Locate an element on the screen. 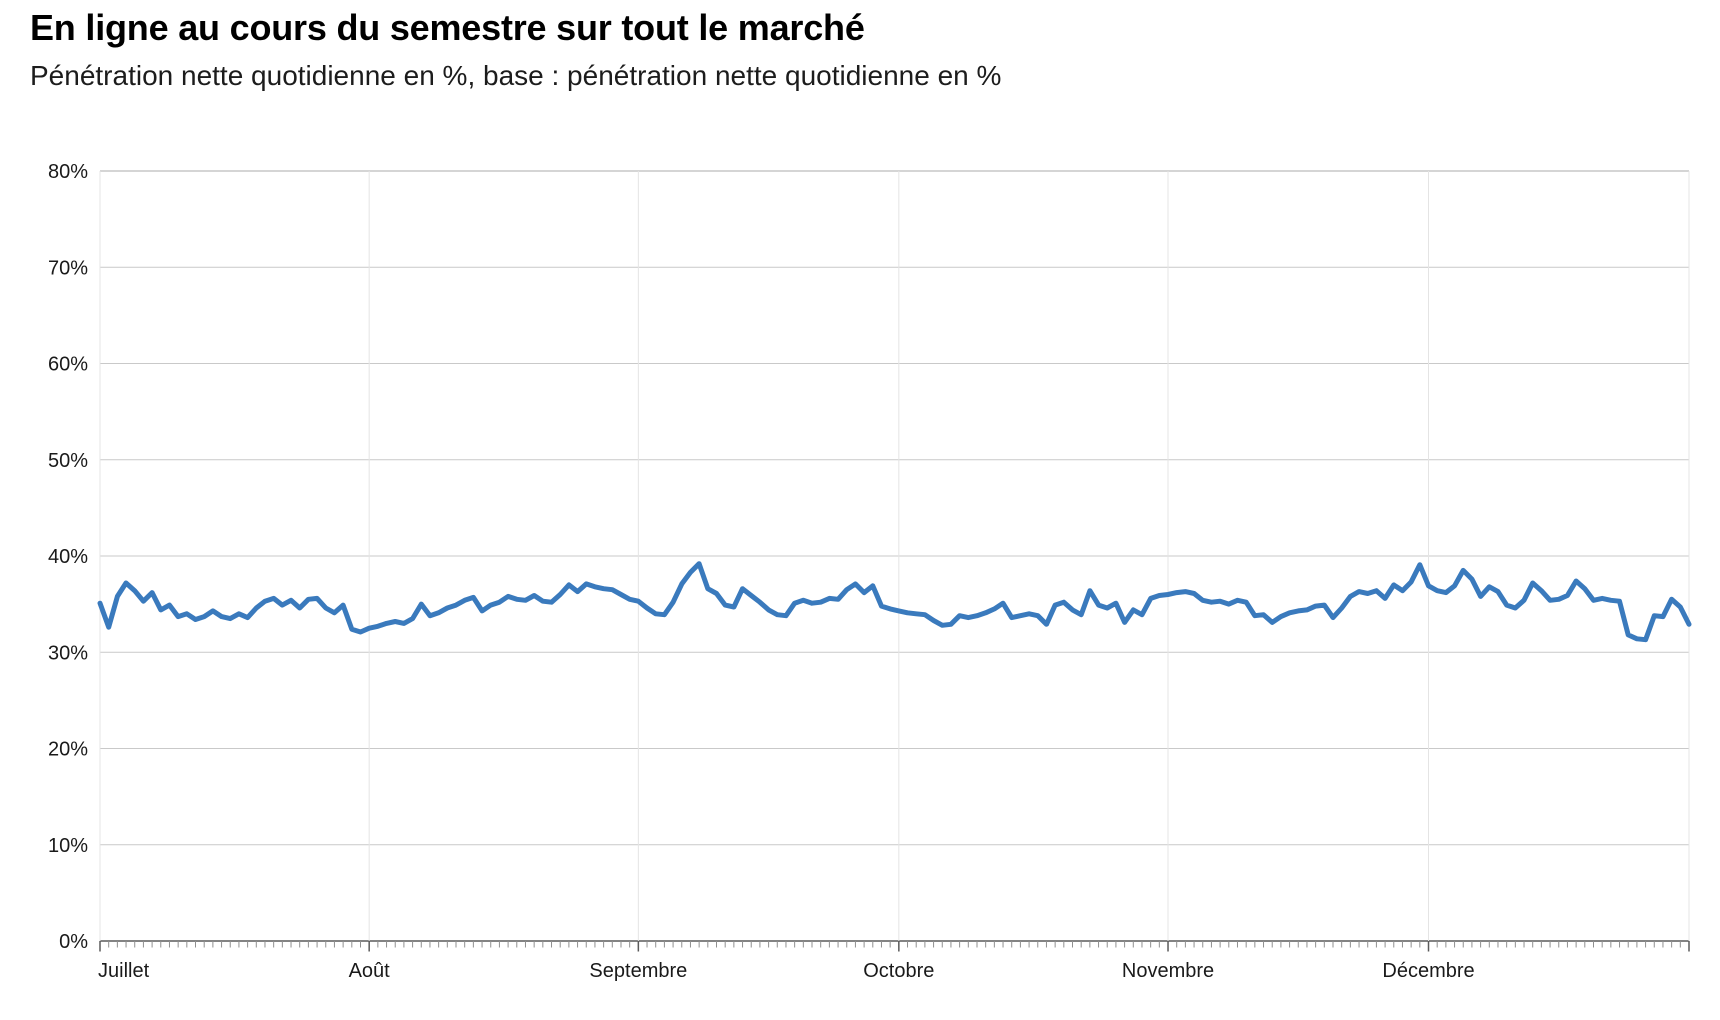 Image resolution: width=1720 pixels, height=1020 pixels. x-axis-label: Octobre is located at coordinates (898, 971).